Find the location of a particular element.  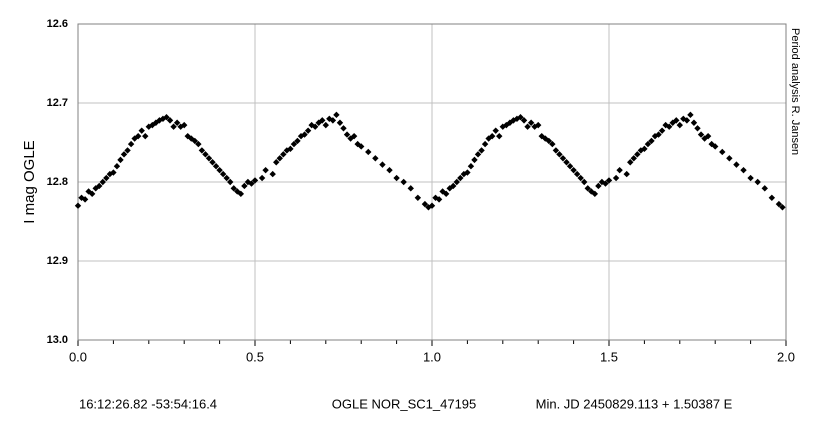

y-tick-label: 12.7 is located at coordinates (57, 103).